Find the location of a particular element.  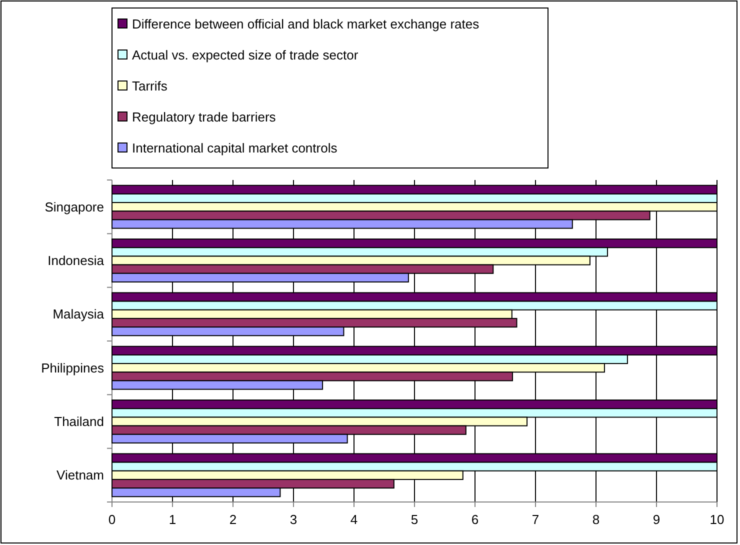

x-tick-label: 6 is located at coordinates (475, 519).